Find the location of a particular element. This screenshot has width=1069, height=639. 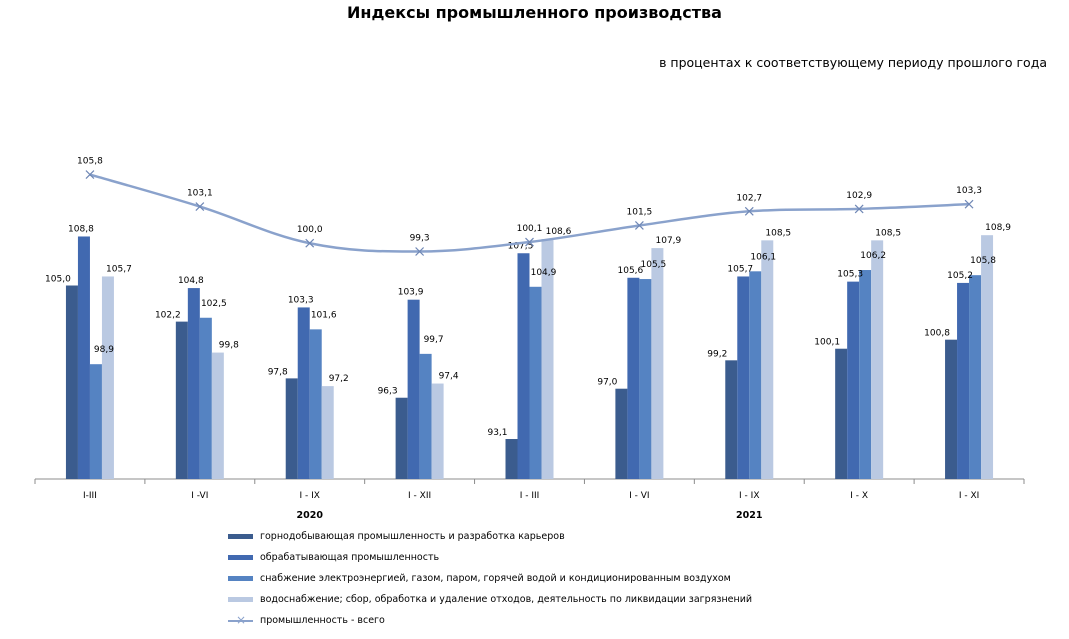

line-value-label: 105,8 is located at coordinates (90, 162).